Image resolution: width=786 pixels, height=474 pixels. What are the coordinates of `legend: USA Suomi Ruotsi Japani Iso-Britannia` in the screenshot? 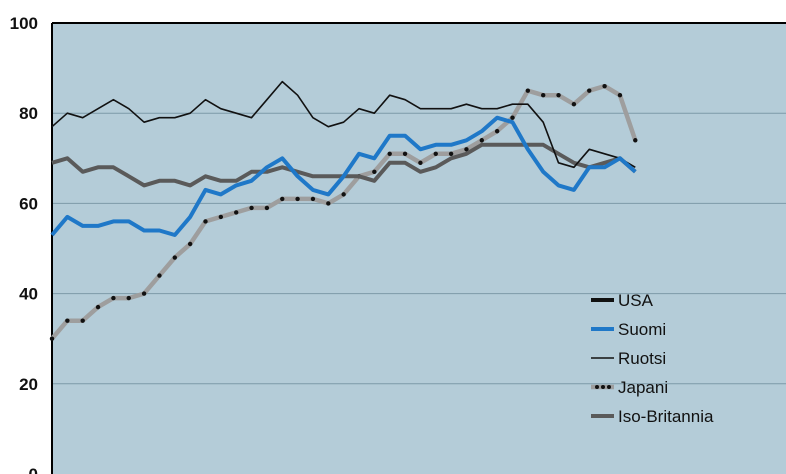 It's located at (652, 358).